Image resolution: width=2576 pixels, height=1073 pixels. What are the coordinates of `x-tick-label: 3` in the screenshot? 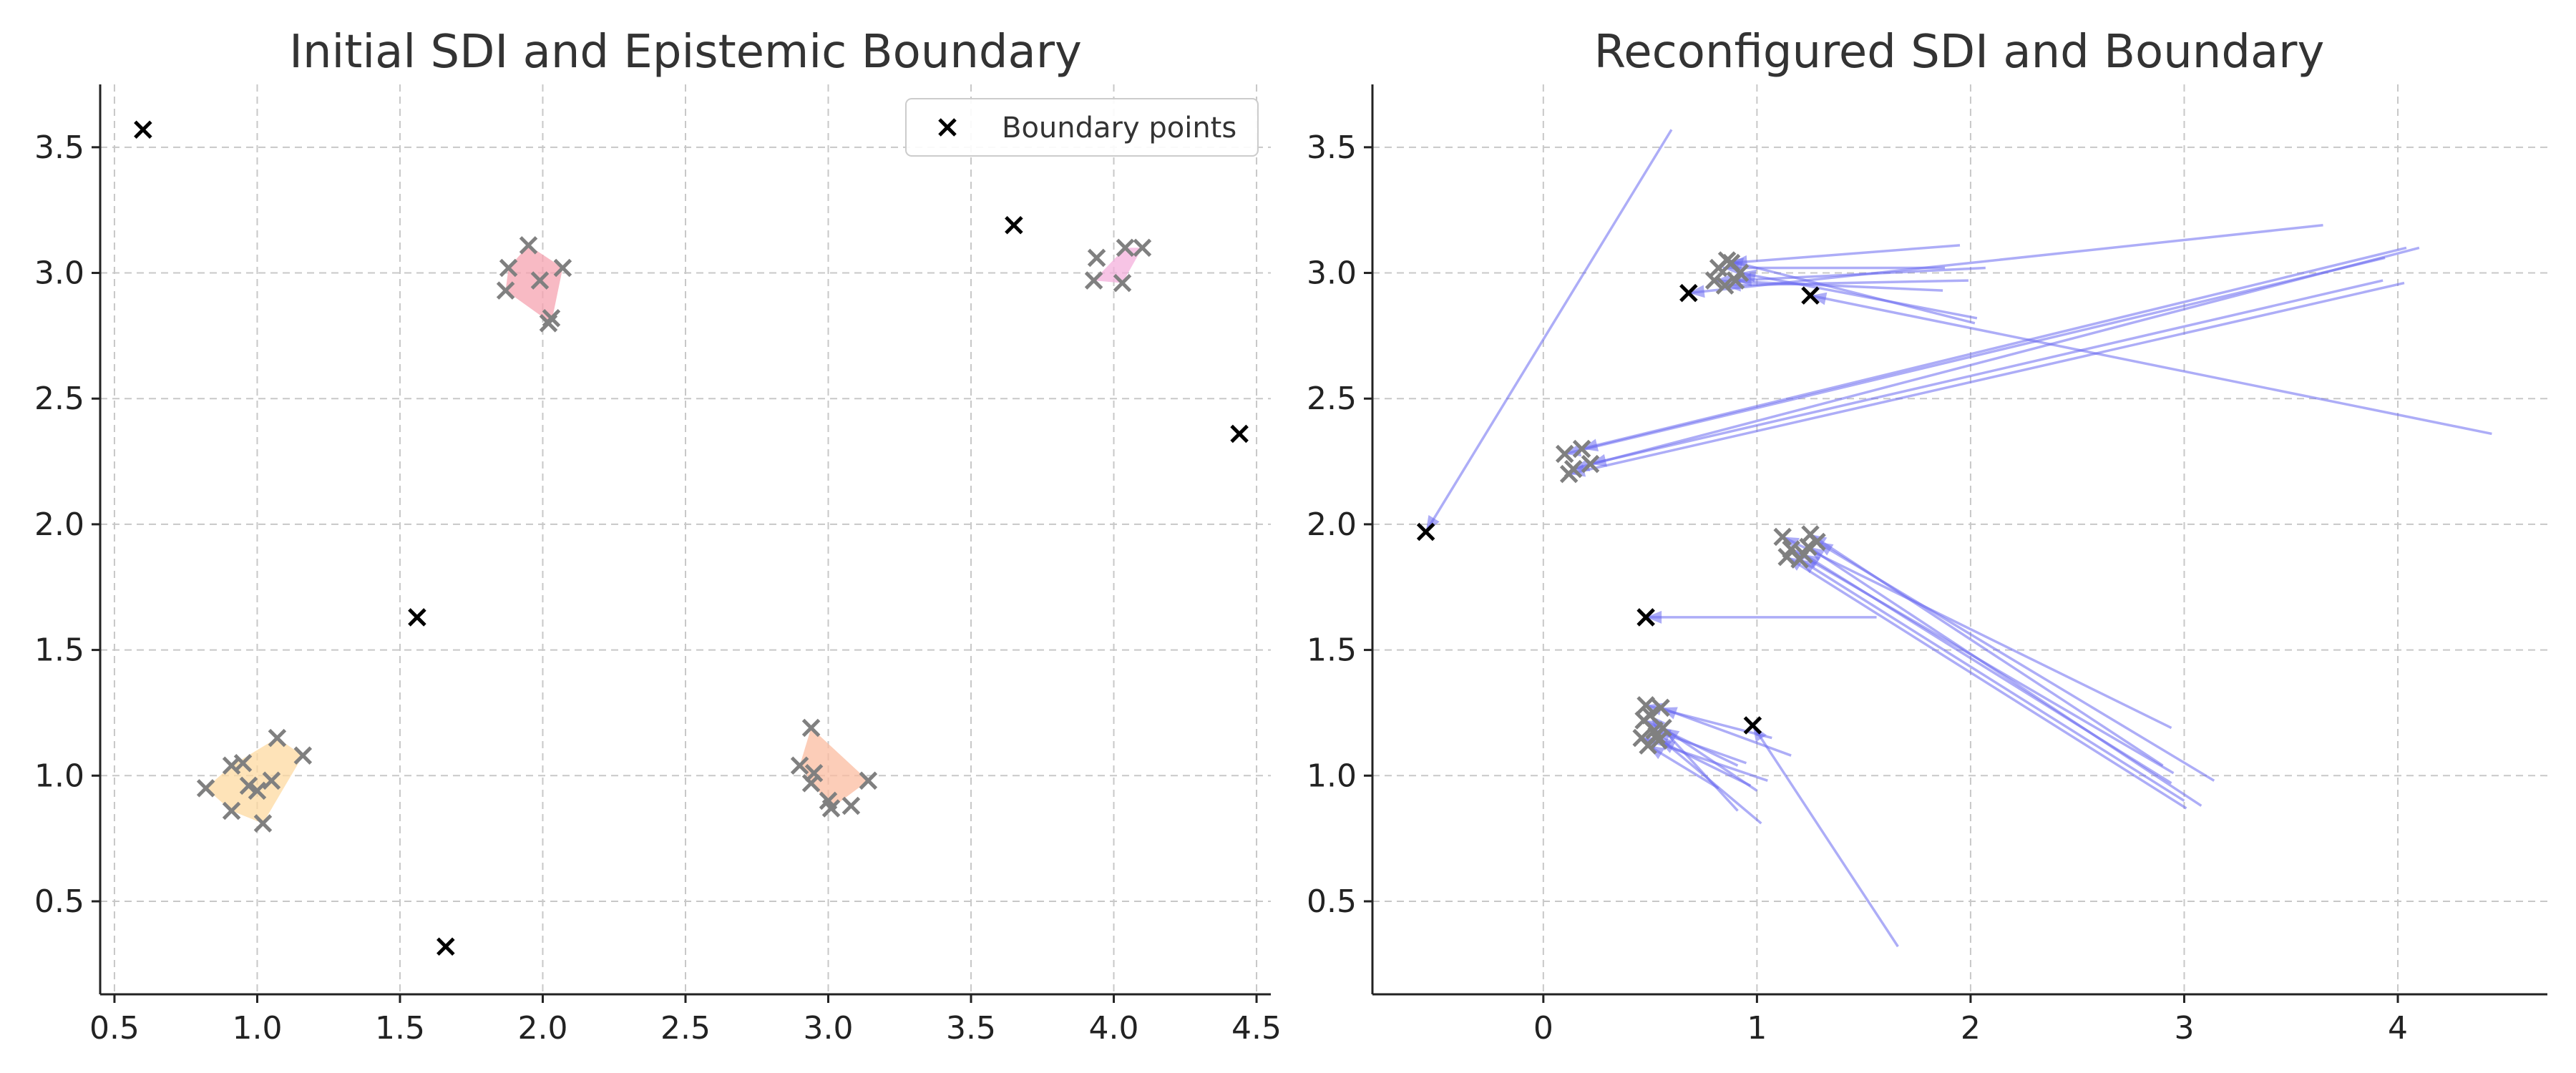 It's located at (2184, 1028).